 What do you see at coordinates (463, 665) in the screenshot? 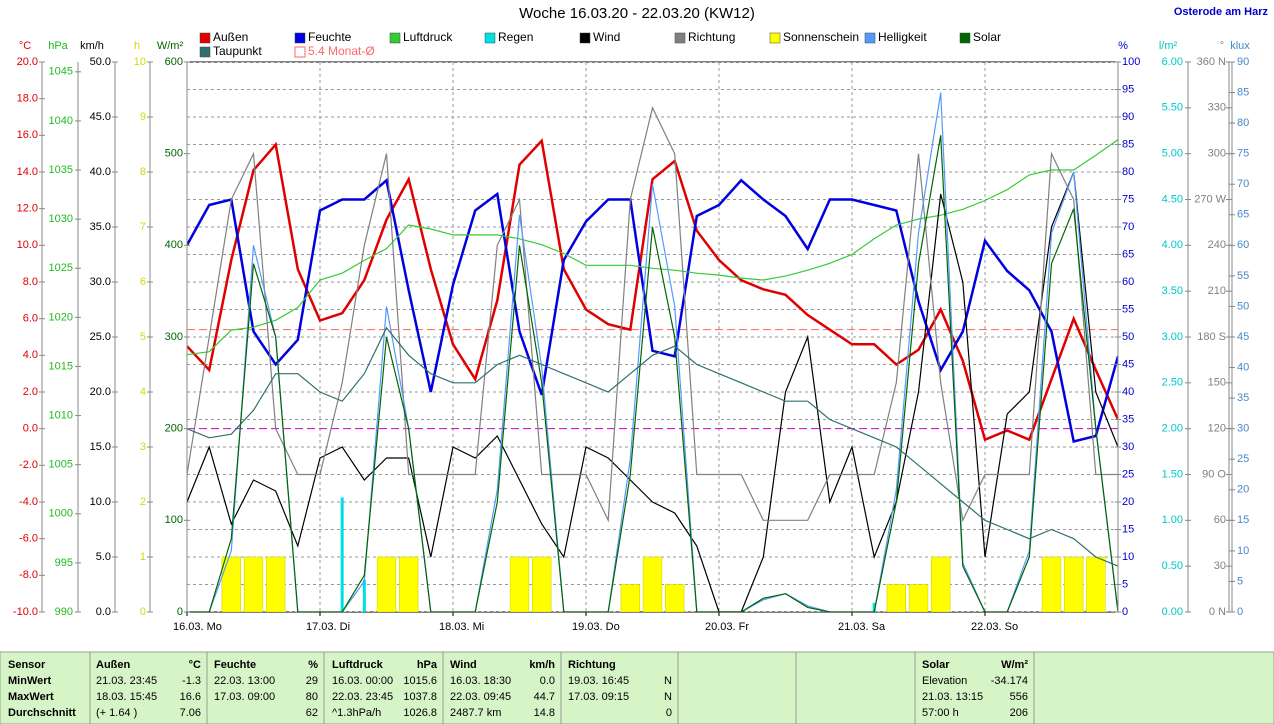
I see `table-header: Wind` at bounding box center [463, 665].